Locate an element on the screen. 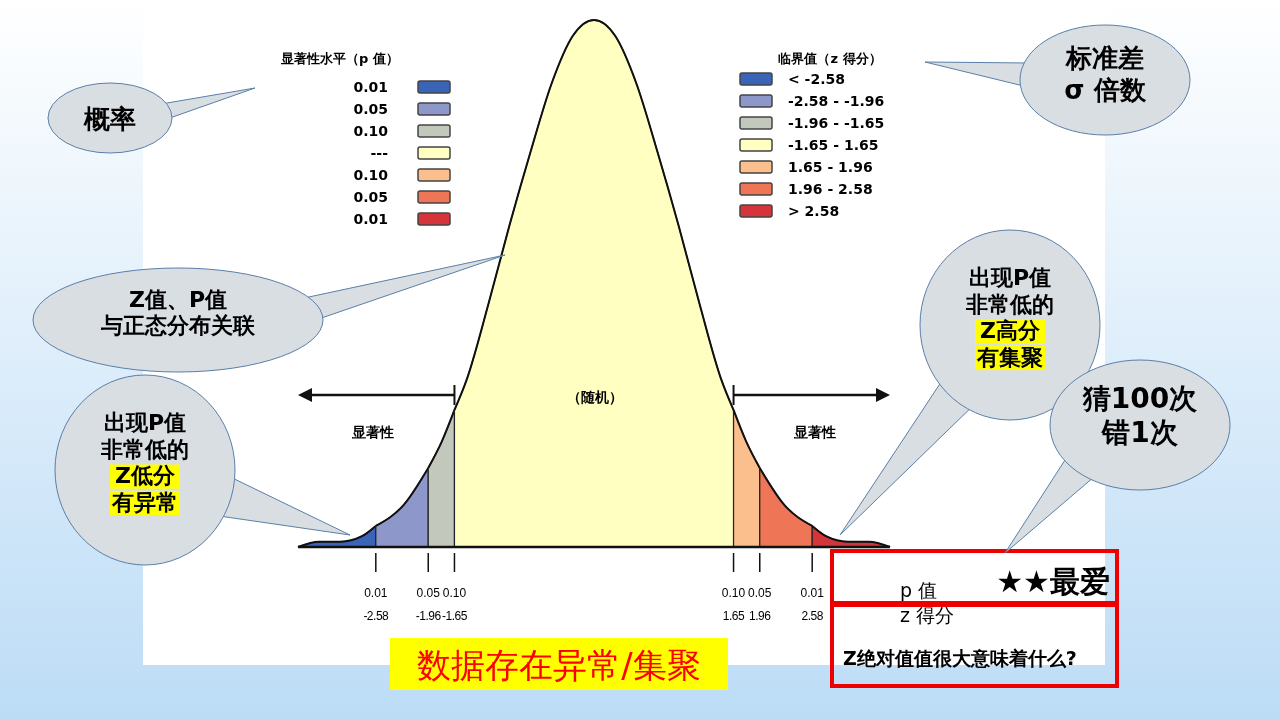 The width and height of the screenshot is (1280, 720). legend-label: 1.65 - 1.96 is located at coordinates (830, 167).